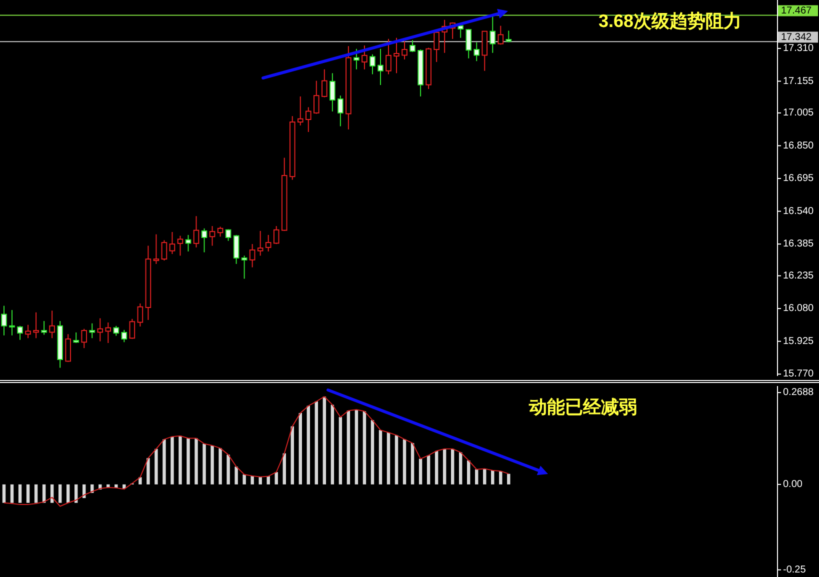  Describe the element at coordinates (794, 570) in the screenshot. I see `y-tick-label: -0.25` at that location.